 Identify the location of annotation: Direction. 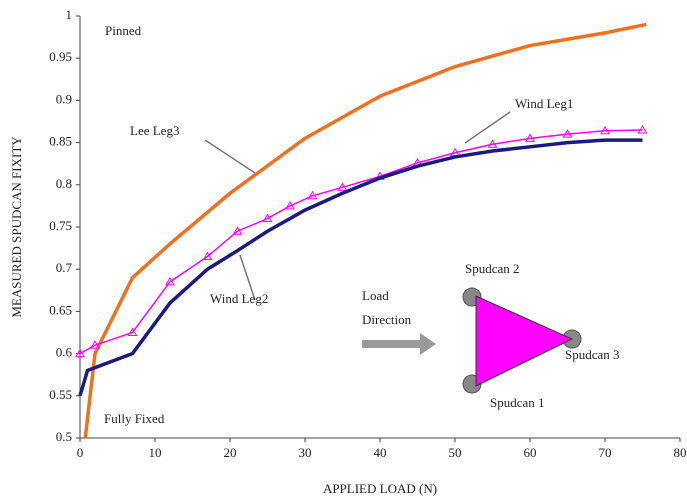
(387, 319).